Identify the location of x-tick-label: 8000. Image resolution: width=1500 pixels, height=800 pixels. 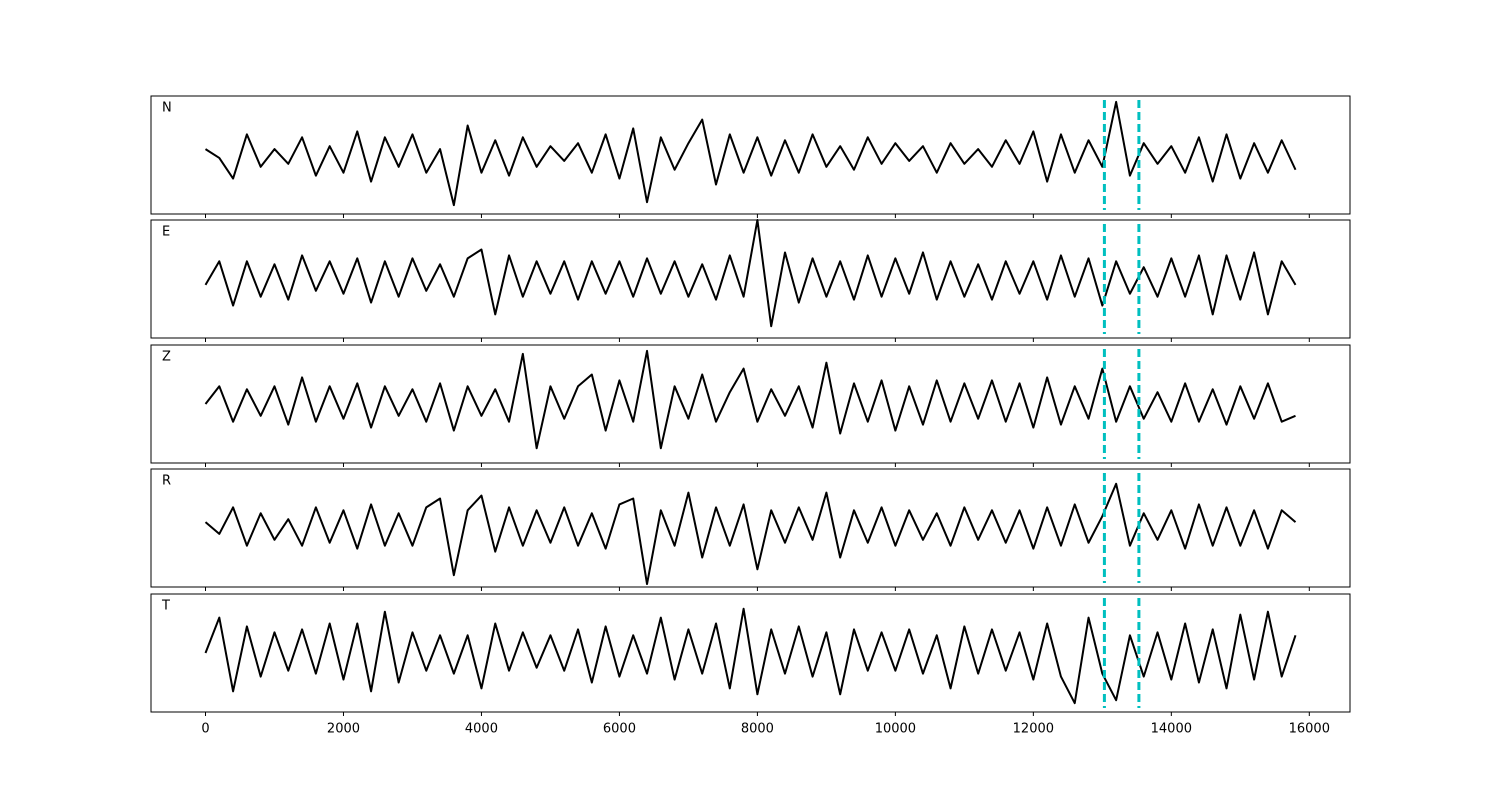
(757, 729).